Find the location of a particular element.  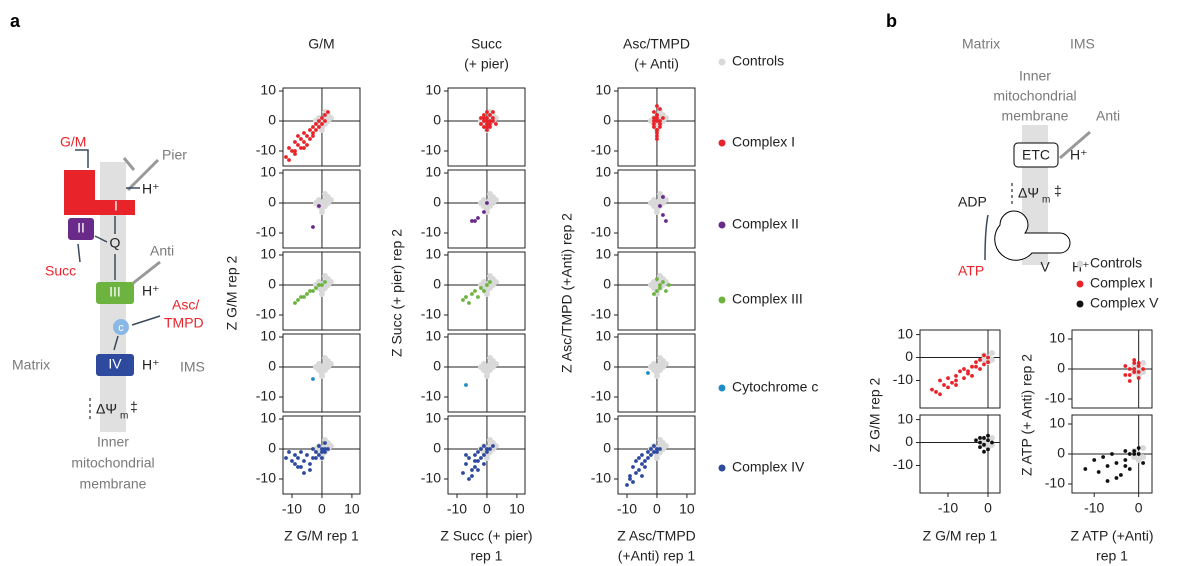

legend-label: Complex II is located at coordinates (765, 224).